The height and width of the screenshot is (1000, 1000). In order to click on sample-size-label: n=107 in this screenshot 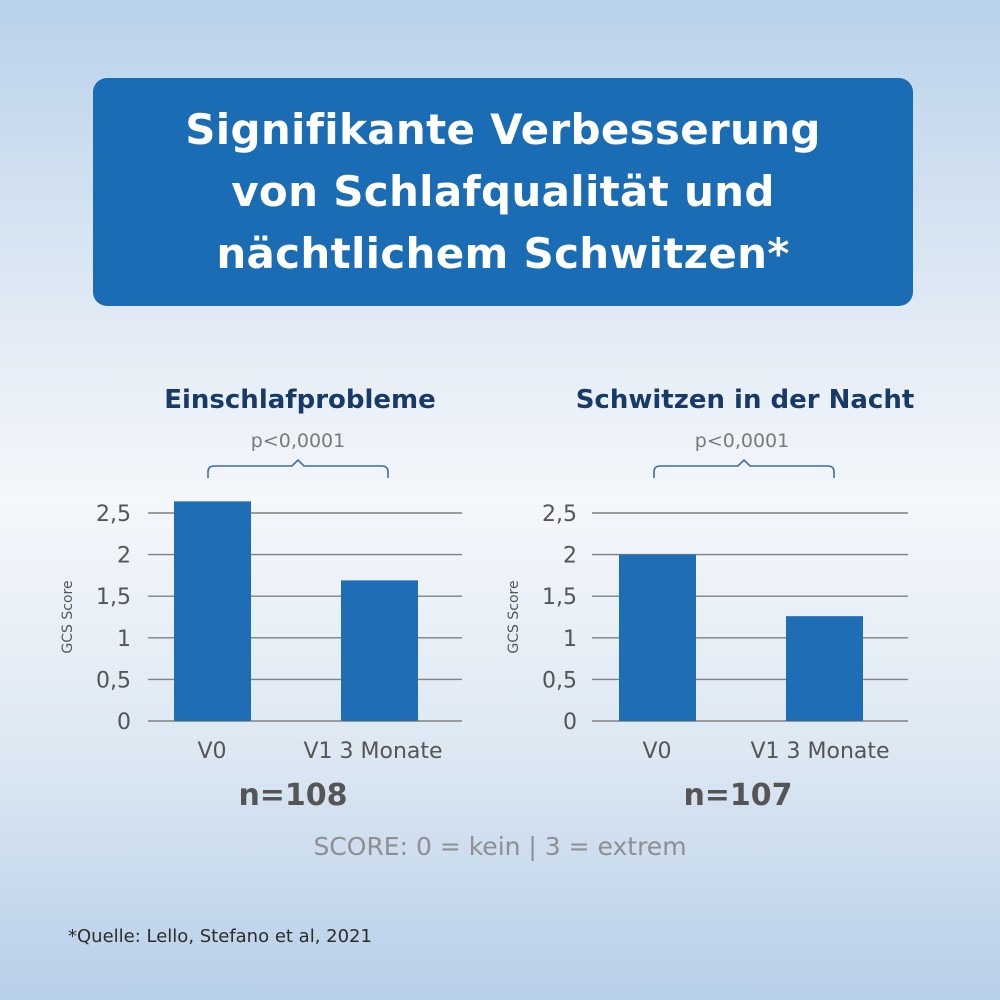, I will do `click(737, 795)`.